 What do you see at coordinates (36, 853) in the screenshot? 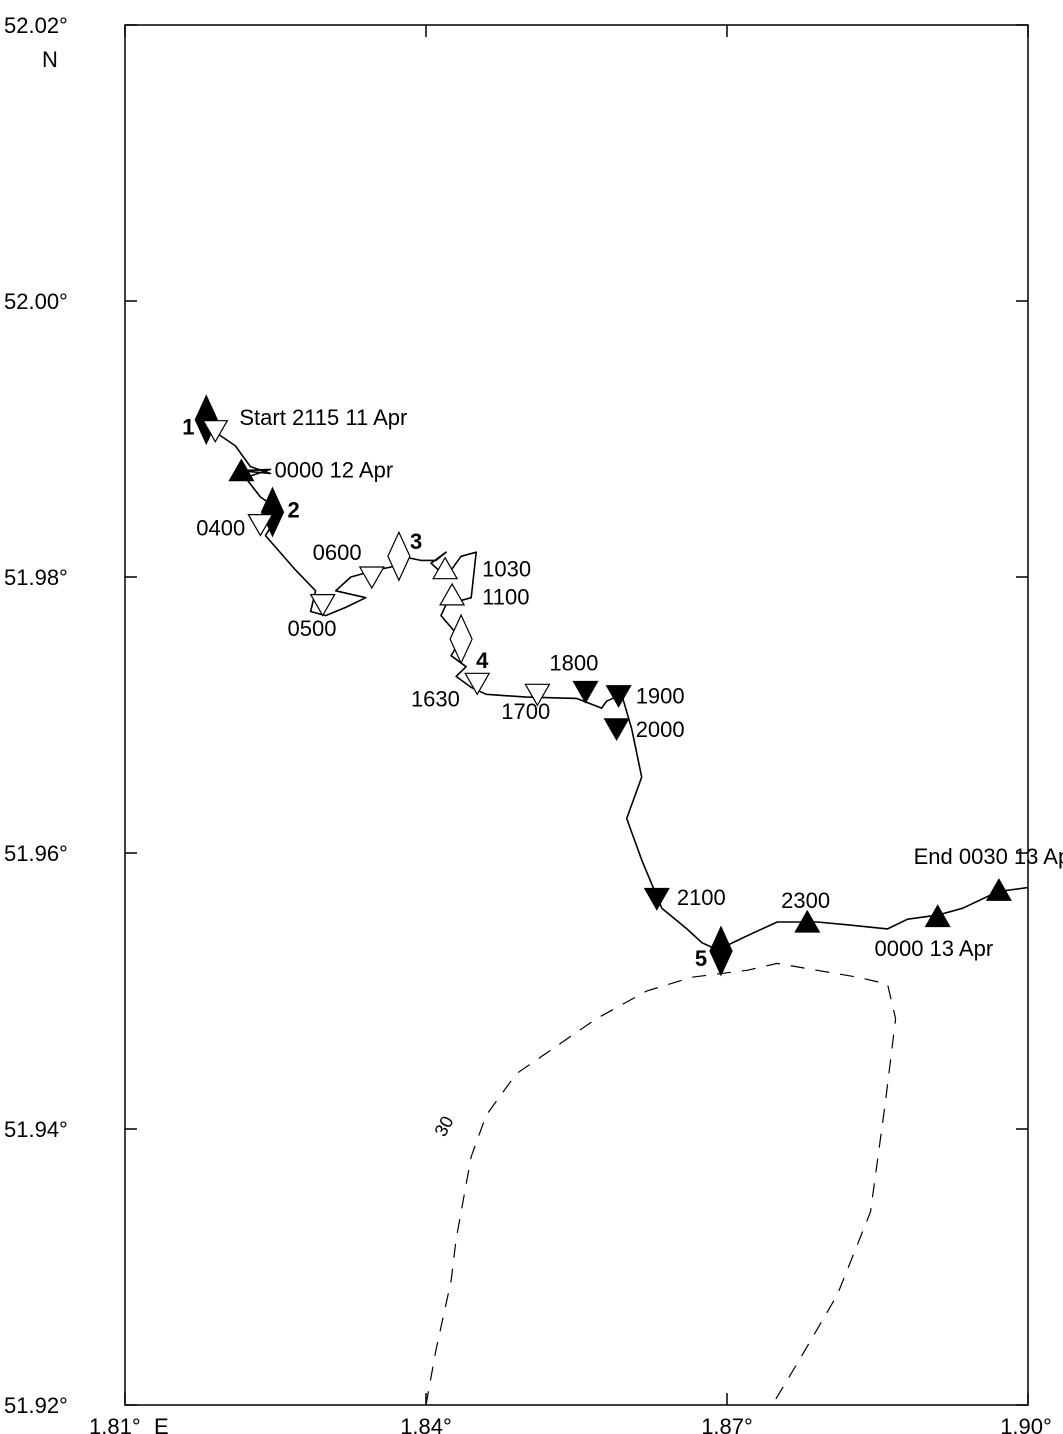
I see `y-tick-label: 51.96°` at bounding box center [36, 853].